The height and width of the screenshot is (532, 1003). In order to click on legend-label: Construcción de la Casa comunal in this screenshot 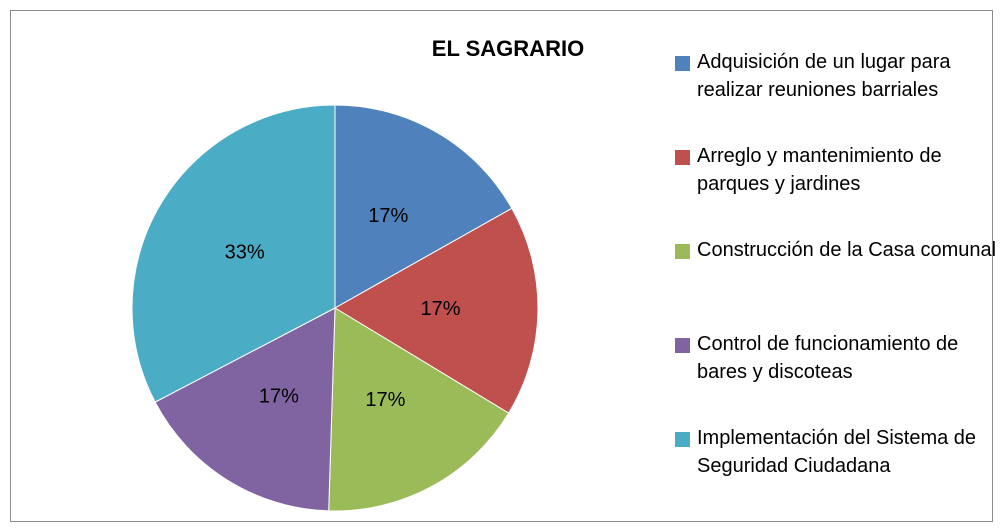, I will do `click(847, 250)`.